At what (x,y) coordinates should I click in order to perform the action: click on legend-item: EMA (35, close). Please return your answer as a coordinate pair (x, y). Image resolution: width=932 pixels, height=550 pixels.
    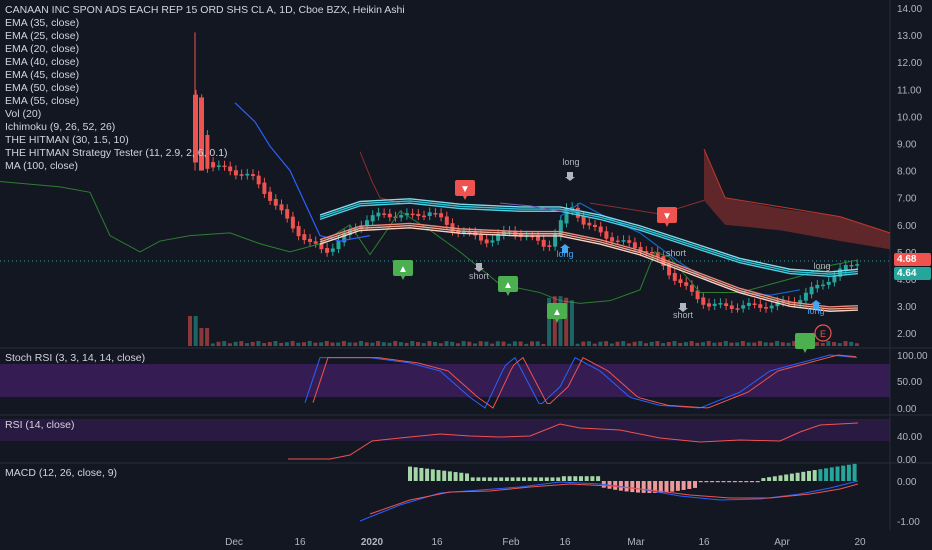
    Looking at the image, I should click on (42, 23).